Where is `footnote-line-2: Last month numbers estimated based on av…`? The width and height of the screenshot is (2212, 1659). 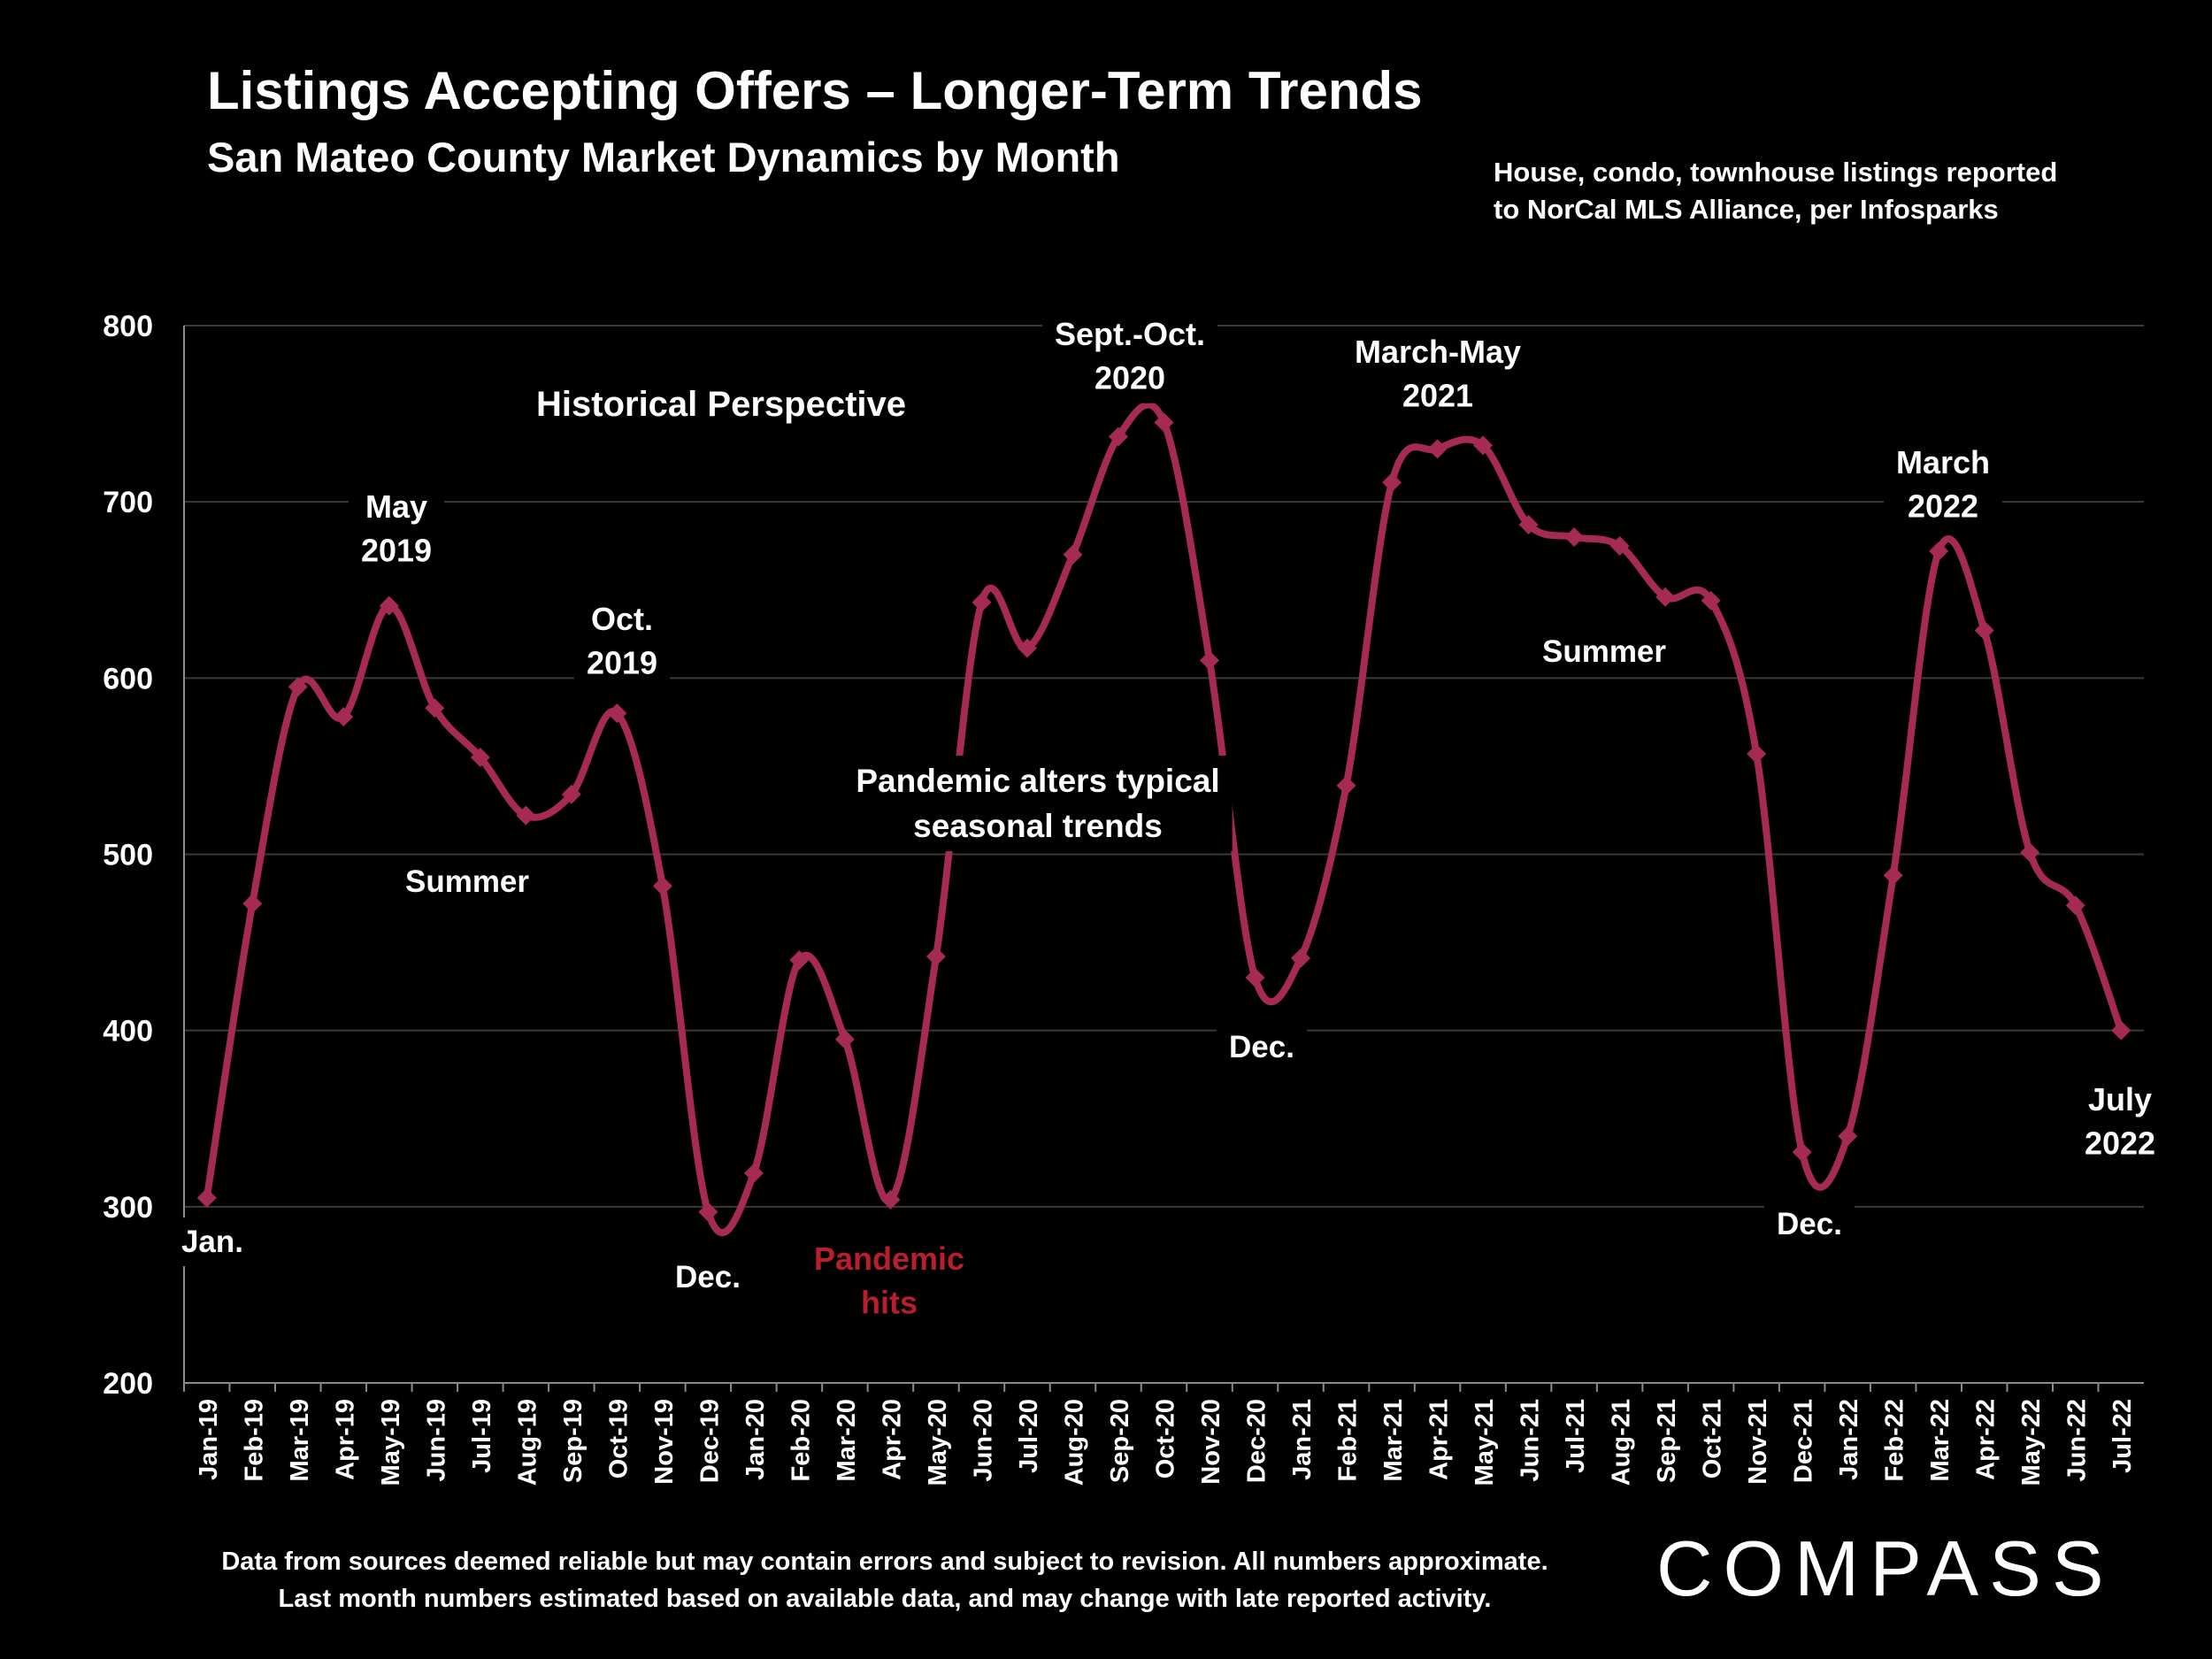 footnote-line-2: Last month numbers estimated based on av… is located at coordinates (885, 1599).